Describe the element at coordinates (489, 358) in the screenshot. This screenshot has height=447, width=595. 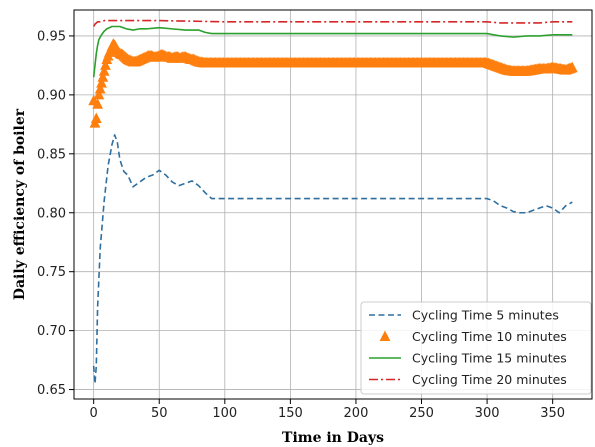
I see `legend-label: Cycling Time 15 minutes` at that location.